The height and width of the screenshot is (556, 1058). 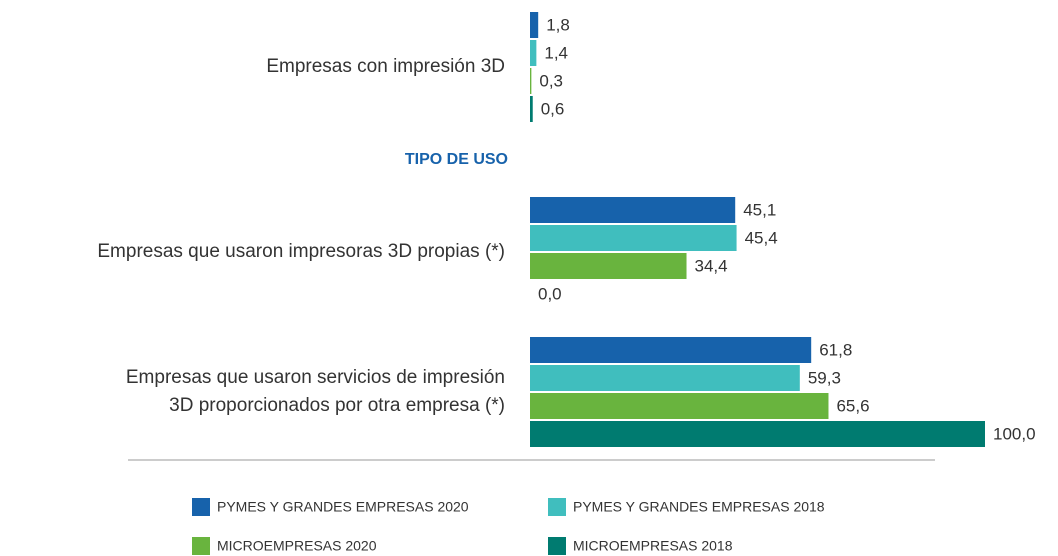 I want to click on value-label: 0,3, so click(x=551, y=80).